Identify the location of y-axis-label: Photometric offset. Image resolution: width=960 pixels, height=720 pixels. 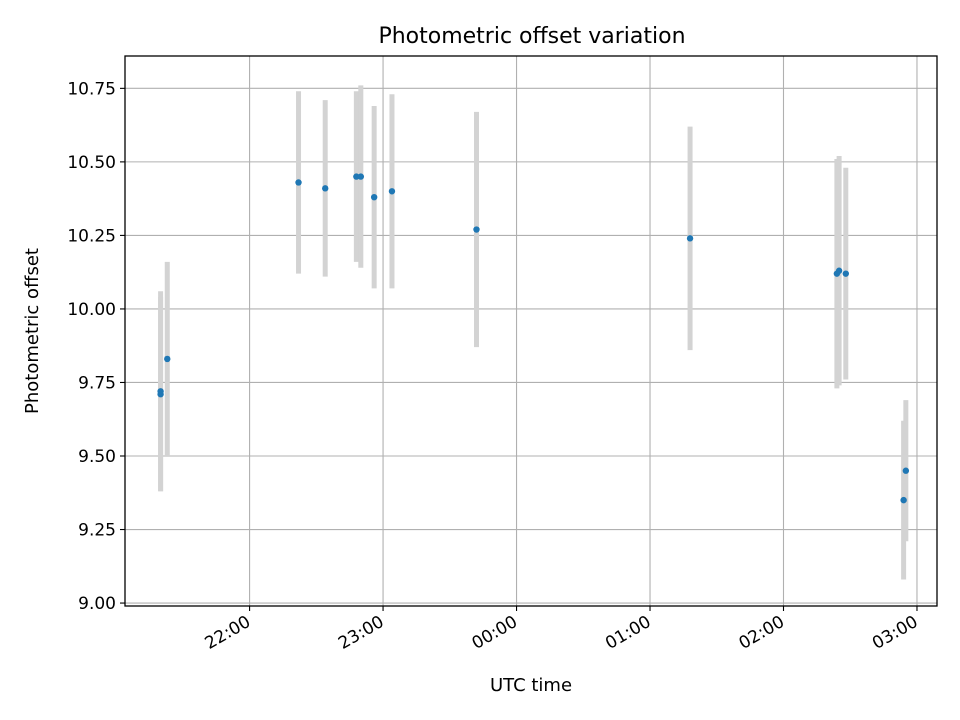
(32, 331).